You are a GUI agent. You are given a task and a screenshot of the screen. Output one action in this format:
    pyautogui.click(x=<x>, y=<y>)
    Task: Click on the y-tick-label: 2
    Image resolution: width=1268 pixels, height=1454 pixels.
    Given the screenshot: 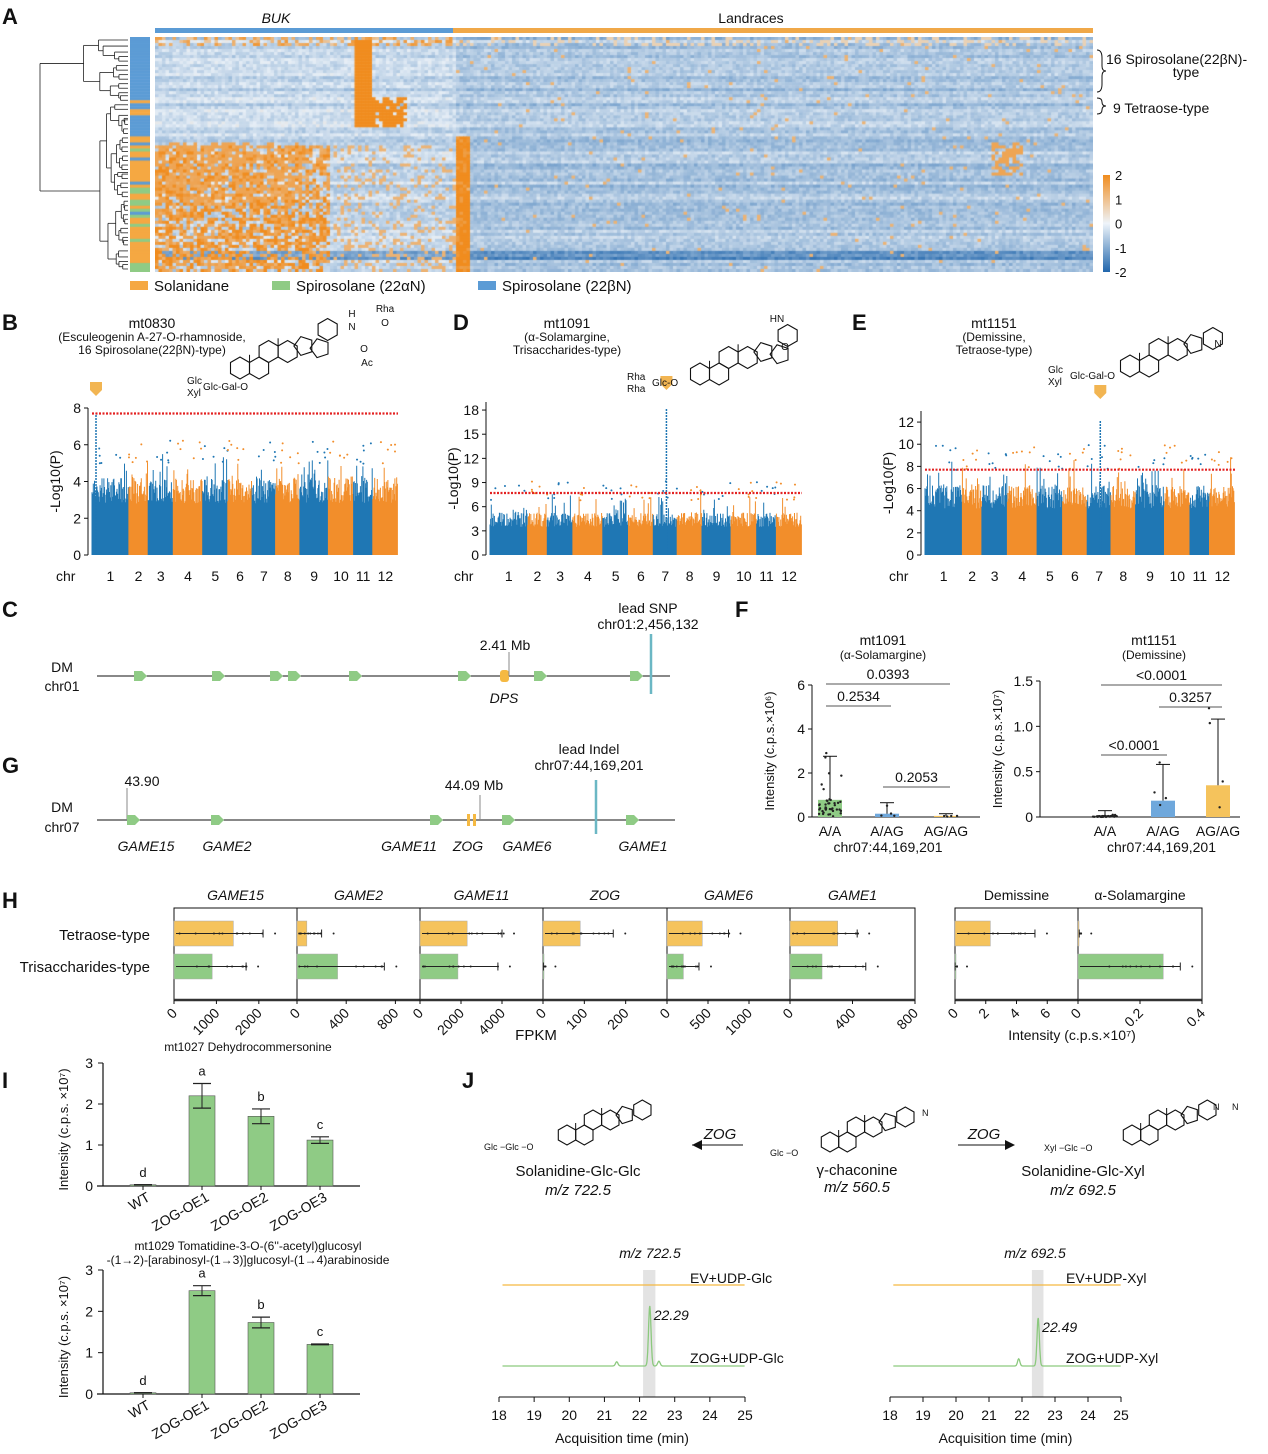 What is the action you would take?
    pyautogui.click(x=910, y=533)
    